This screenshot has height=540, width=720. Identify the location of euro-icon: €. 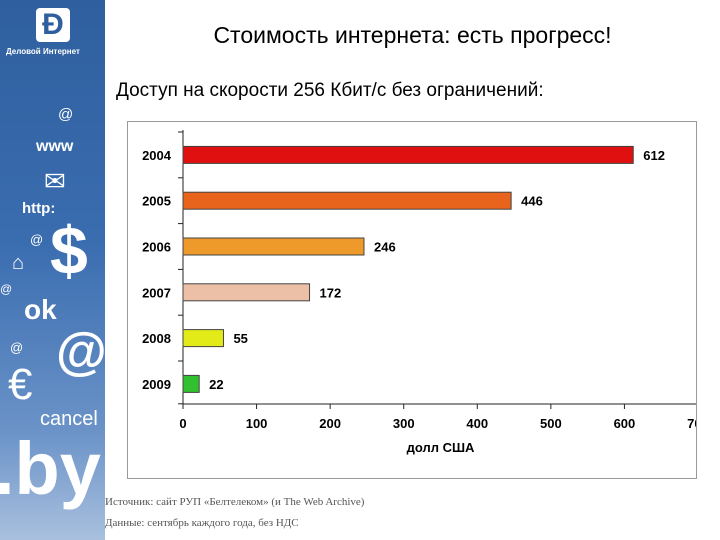
(20, 384).